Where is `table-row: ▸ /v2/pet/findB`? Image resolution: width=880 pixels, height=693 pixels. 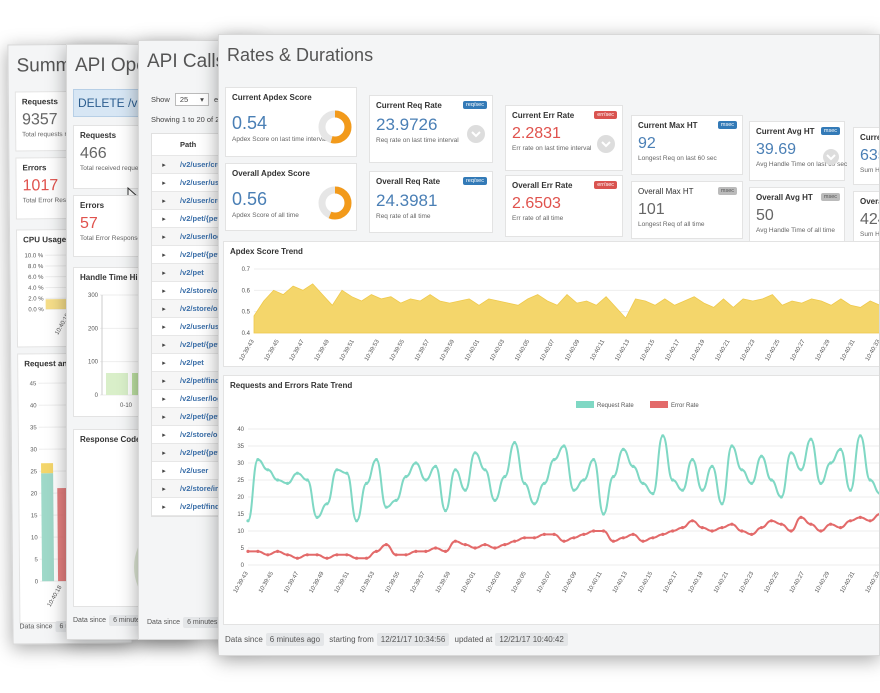
table-row: ▸ /v2/pet/findB is located at coordinates (204, 507).